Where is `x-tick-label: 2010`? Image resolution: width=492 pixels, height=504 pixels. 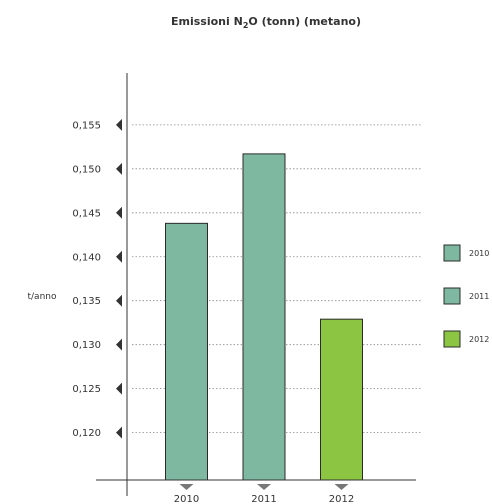
x-tick-label: 2010 is located at coordinates (186, 499).